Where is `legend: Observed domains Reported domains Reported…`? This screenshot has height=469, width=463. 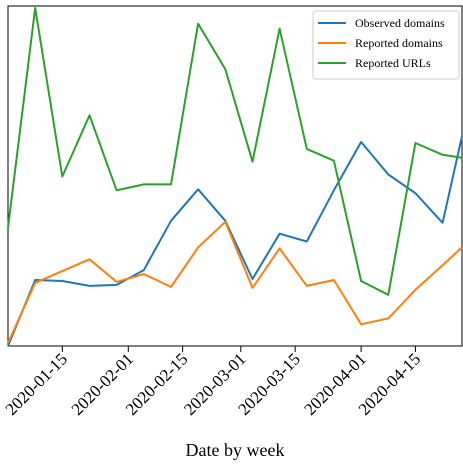 legend: Observed domains Reported domains Reported… is located at coordinates (386, 45).